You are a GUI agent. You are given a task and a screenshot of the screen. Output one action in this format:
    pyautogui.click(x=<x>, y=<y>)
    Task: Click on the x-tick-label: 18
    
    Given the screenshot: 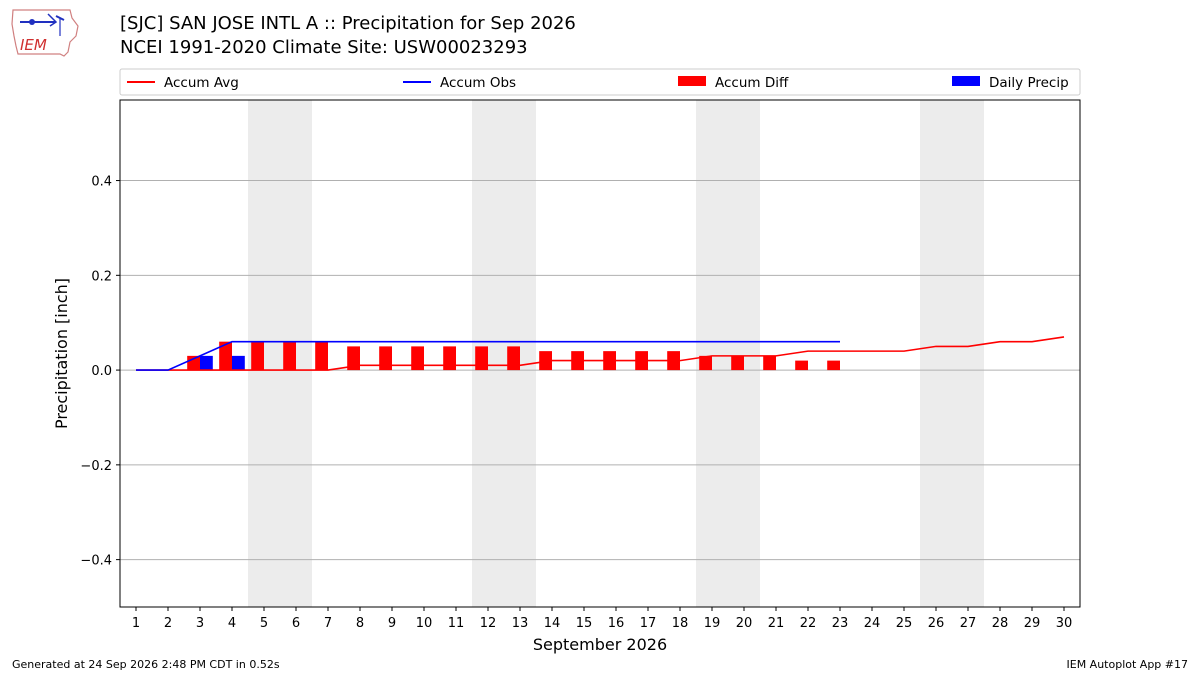 What is the action you would take?
    pyautogui.click(x=680, y=623)
    